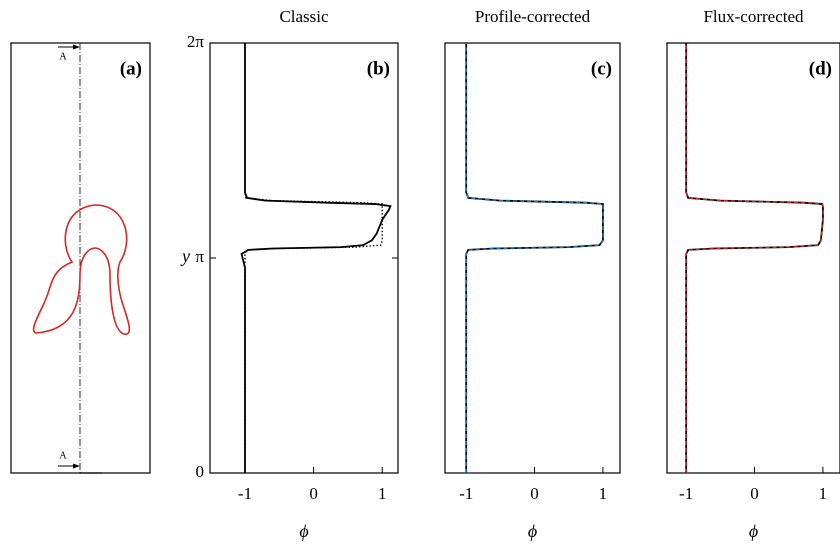 The image size is (840, 547). What do you see at coordinates (820, 68) in the screenshot?
I see `panel-label: (d)` at bounding box center [820, 68].